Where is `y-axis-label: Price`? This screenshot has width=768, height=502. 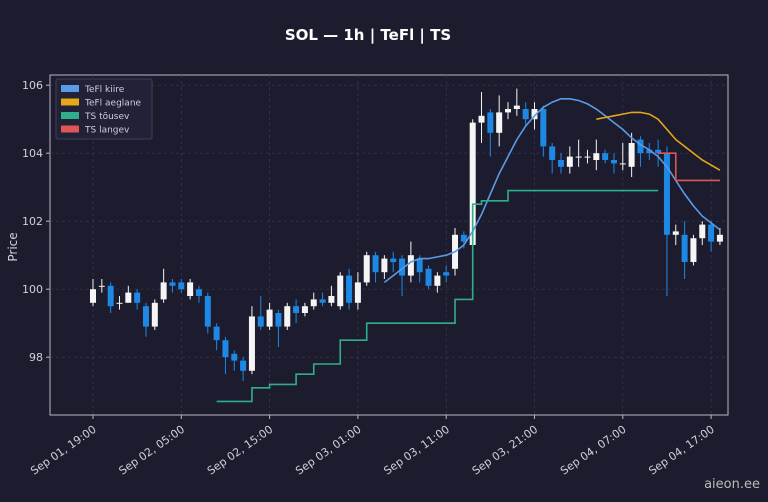 y-axis-label: Price is located at coordinates (13, 246).